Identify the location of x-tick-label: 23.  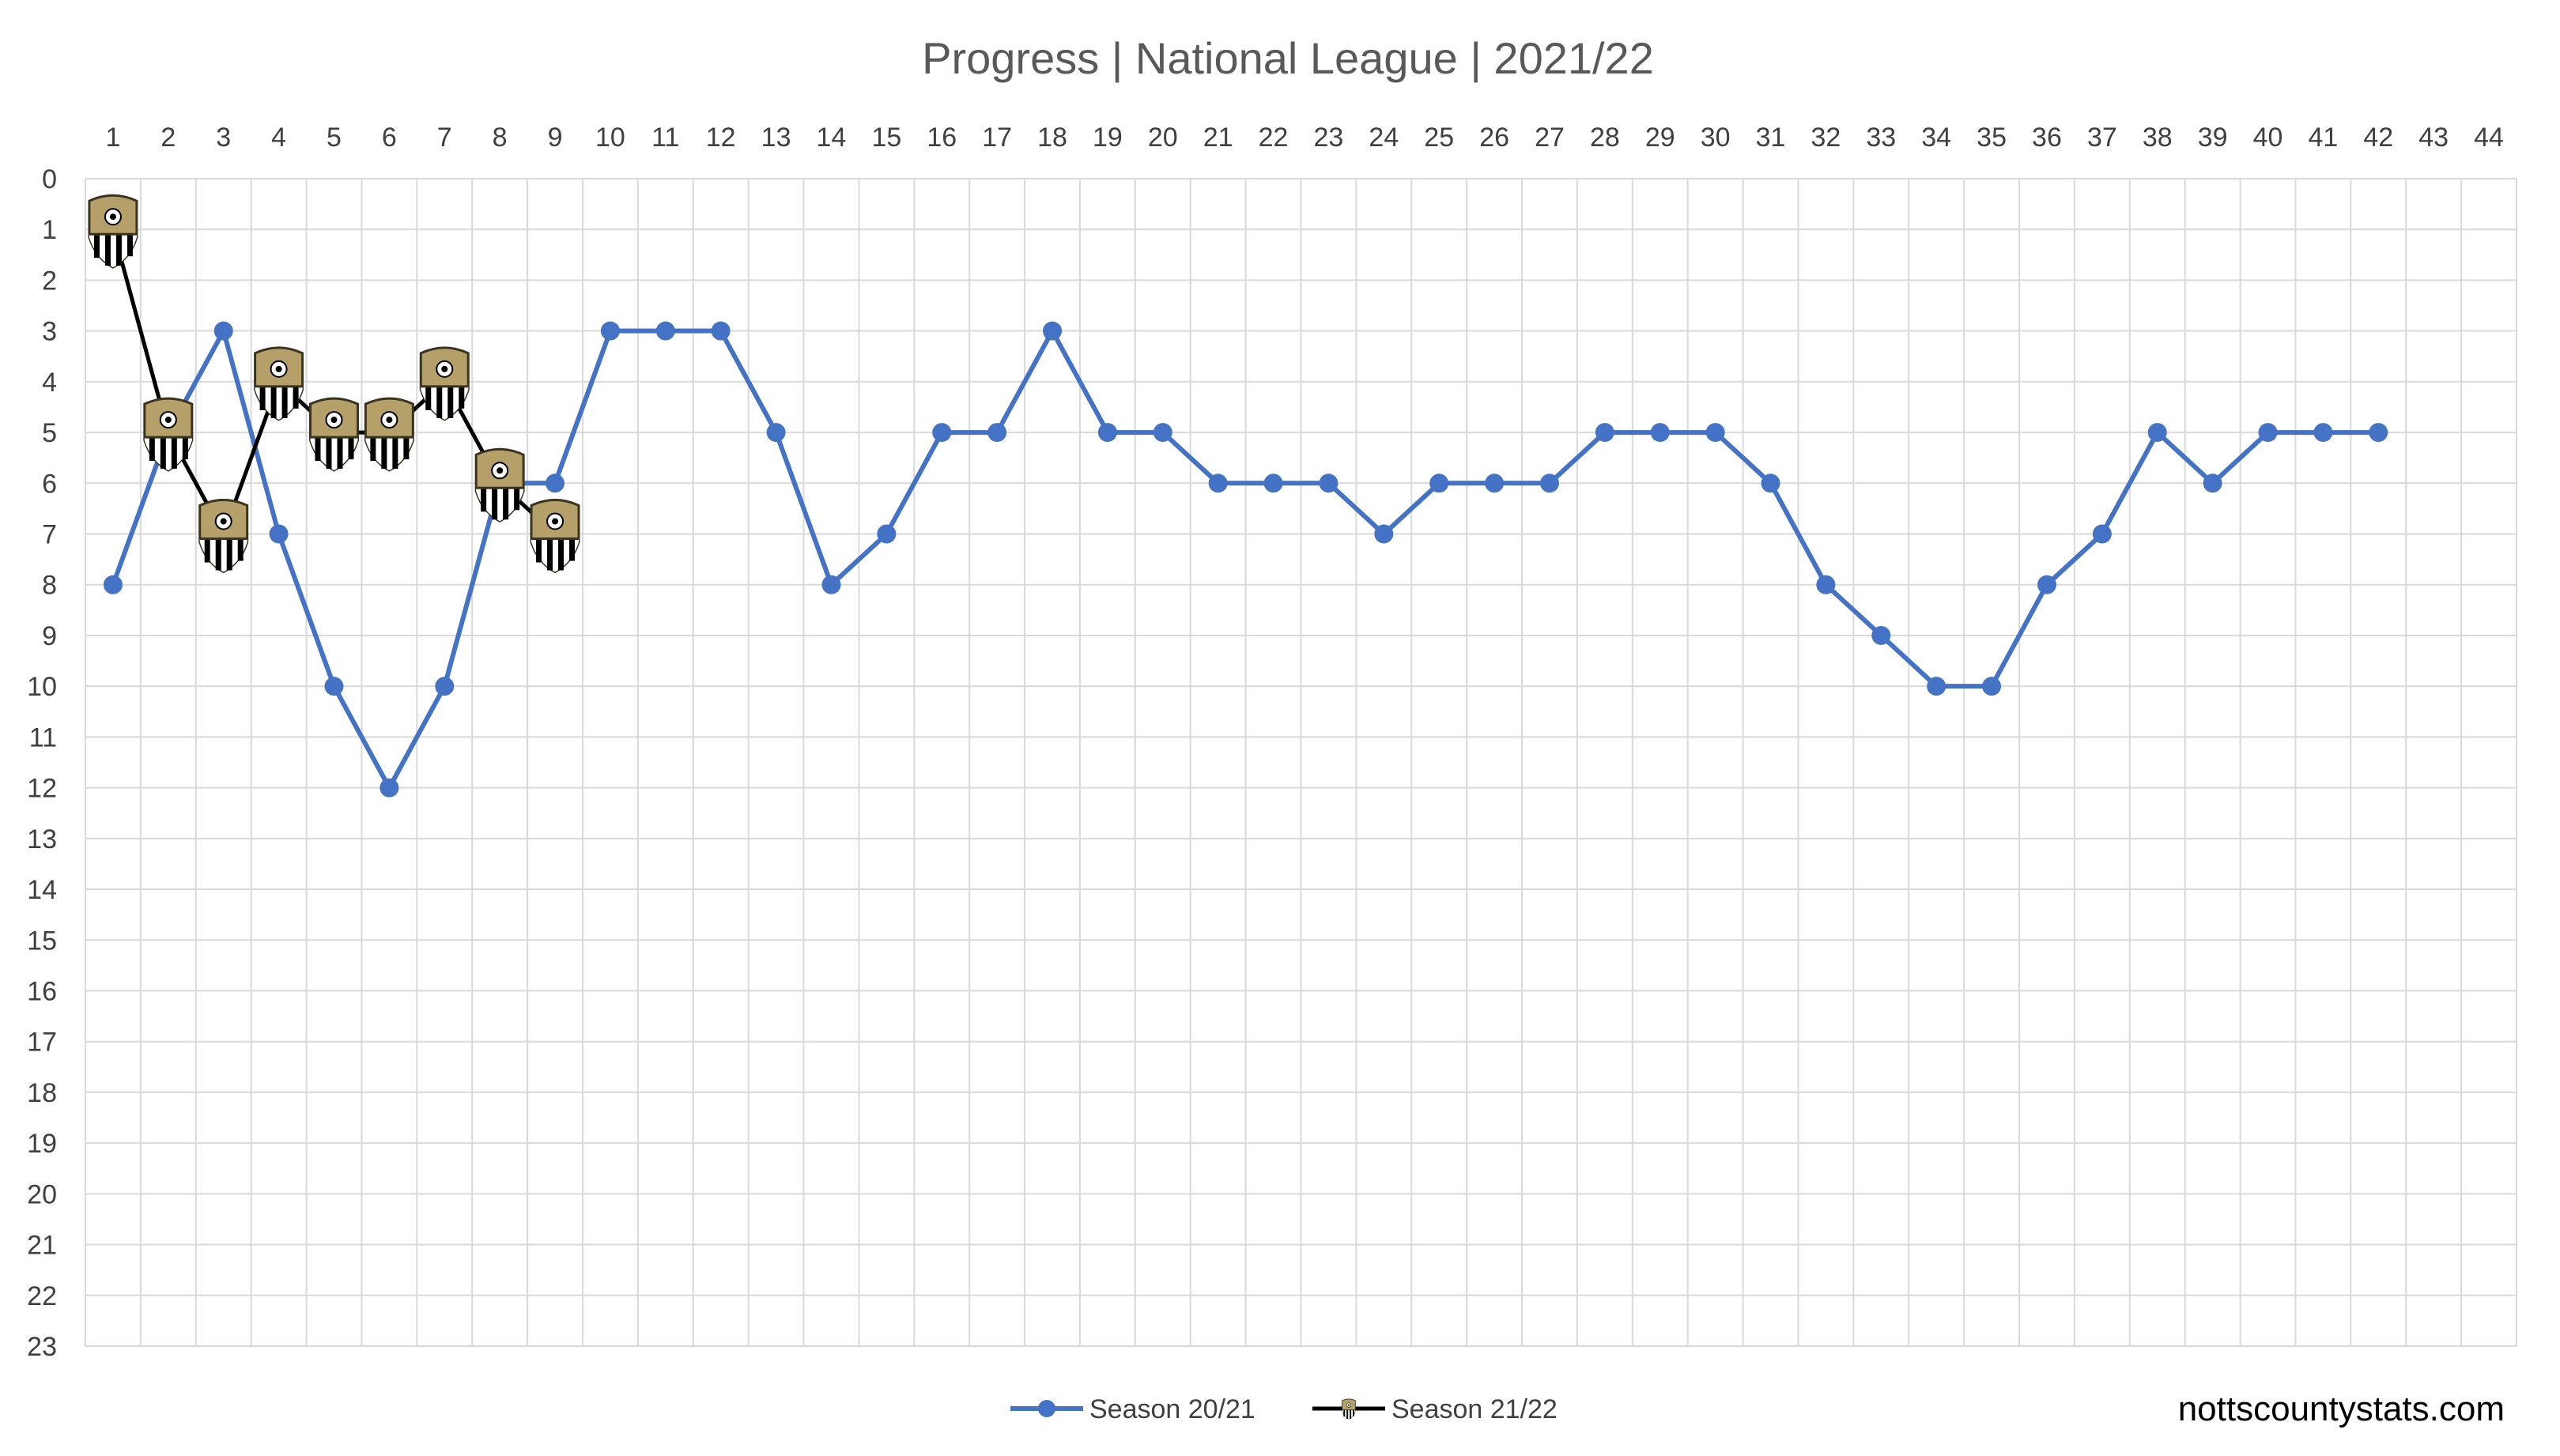
(1329, 138).